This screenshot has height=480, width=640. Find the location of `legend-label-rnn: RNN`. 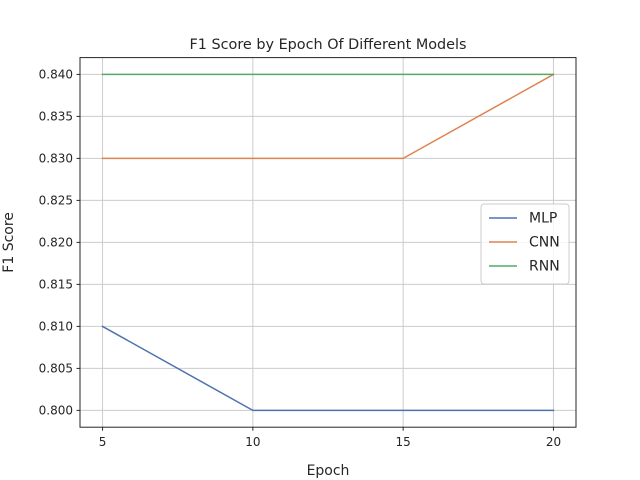

legend-label-rnn: RNN is located at coordinates (544, 267).